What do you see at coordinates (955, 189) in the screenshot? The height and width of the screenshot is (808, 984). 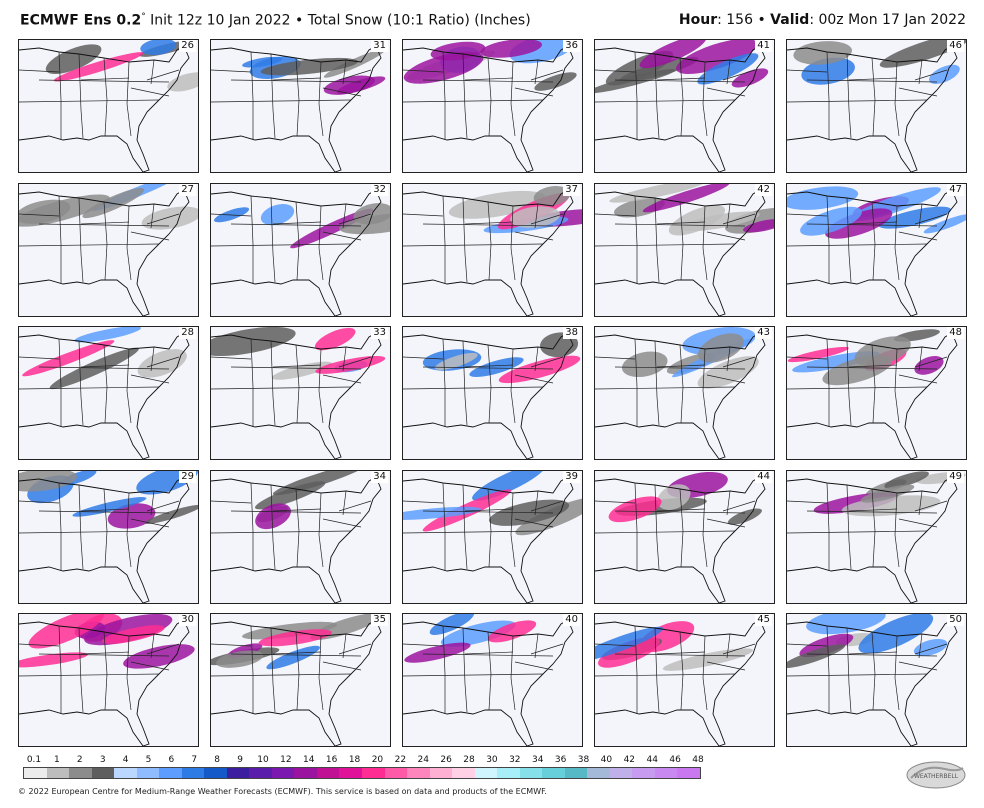 I see `member-number: 47` at bounding box center [955, 189].